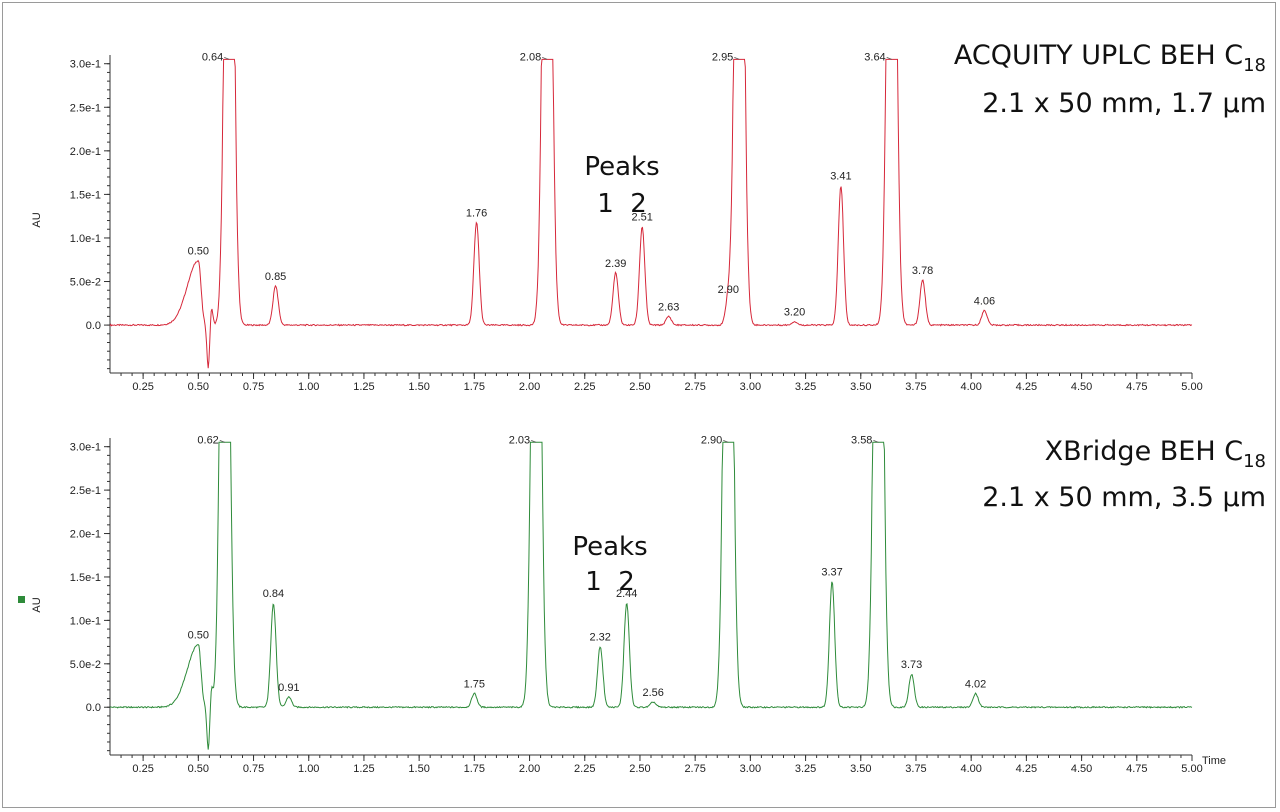 This screenshot has height=812, width=1280. I want to click on chart-title-main: XBridge BEH C, so click(1144, 451).